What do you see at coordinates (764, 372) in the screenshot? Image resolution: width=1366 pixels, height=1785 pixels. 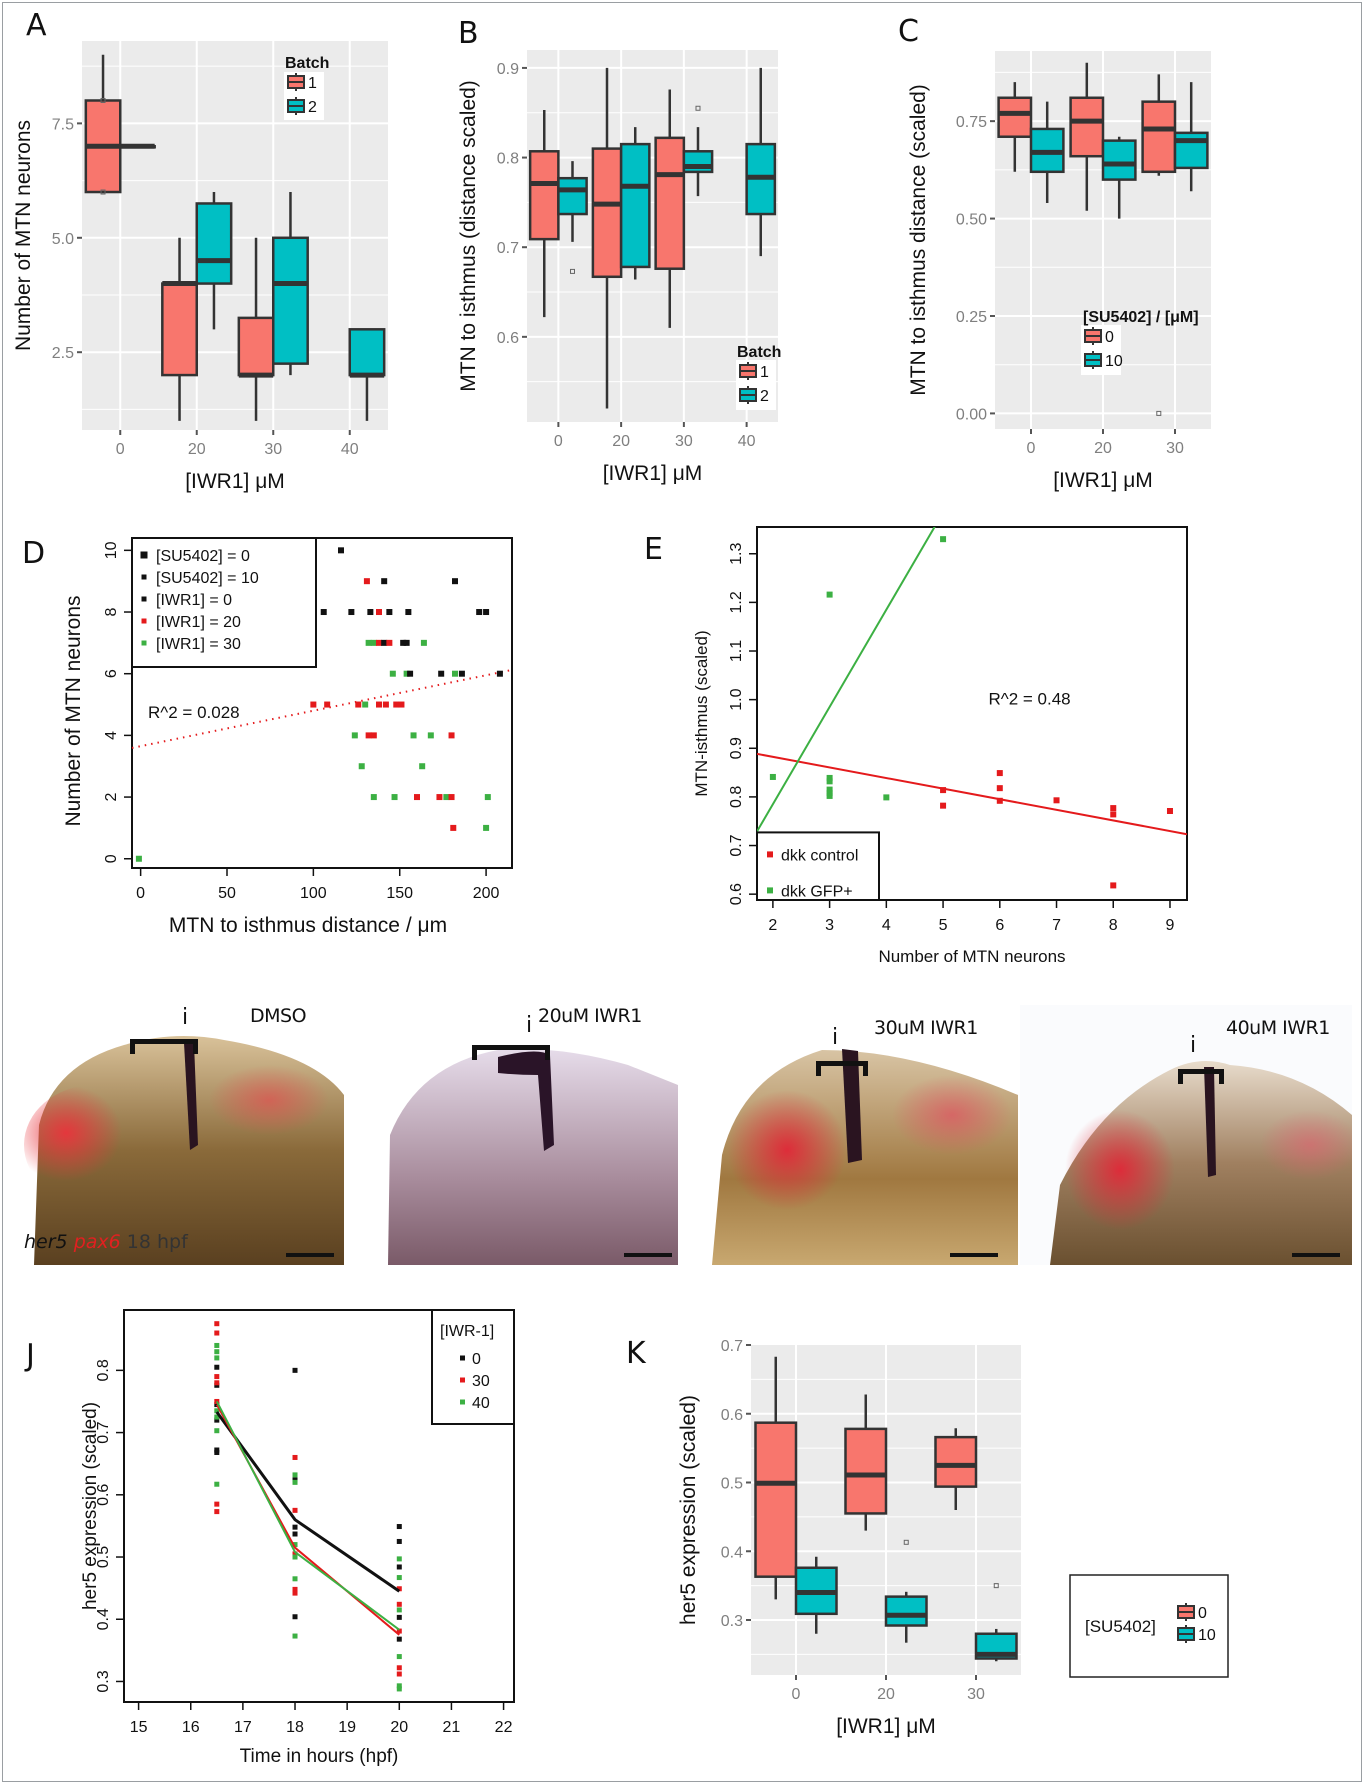 I see `legend-entry-label: 1` at bounding box center [764, 372].